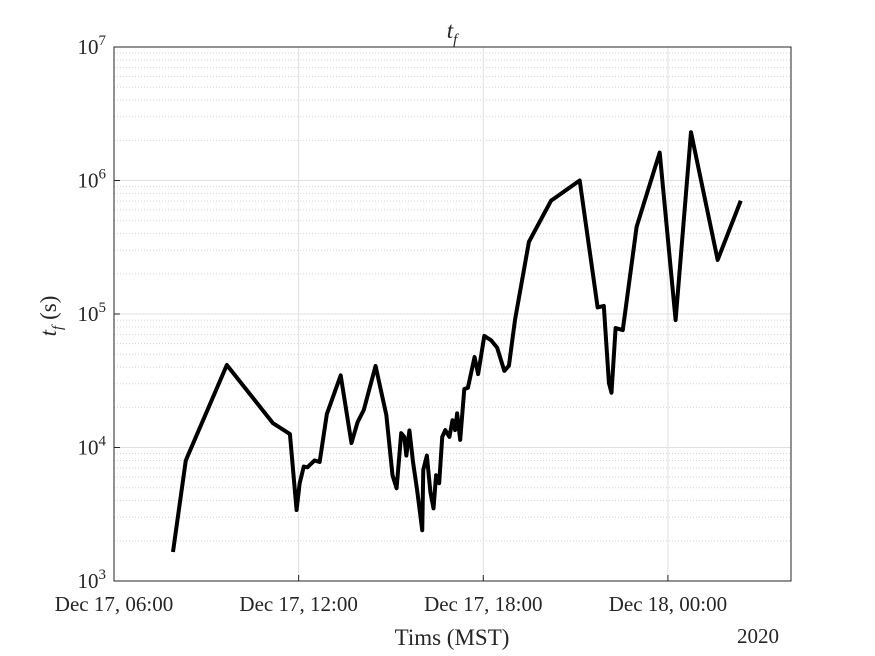  Describe the element at coordinates (452, 637) in the screenshot. I see `x-axis-label: Tims (MST)` at that location.